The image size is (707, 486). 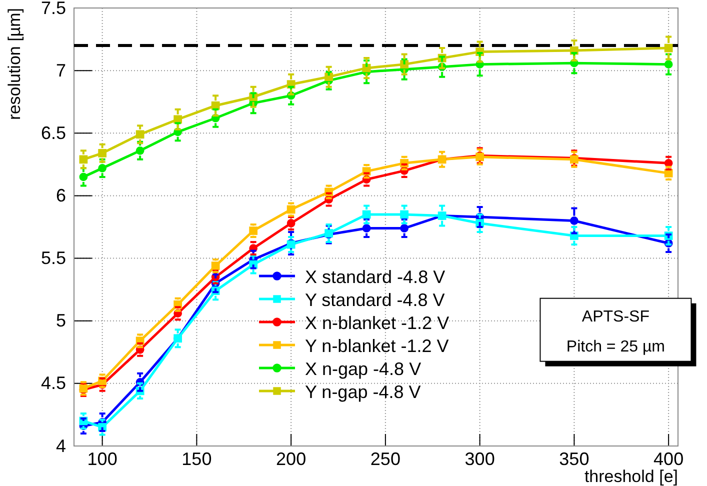 I want to click on y-tick-label: 7.5, so click(x=53, y=9).